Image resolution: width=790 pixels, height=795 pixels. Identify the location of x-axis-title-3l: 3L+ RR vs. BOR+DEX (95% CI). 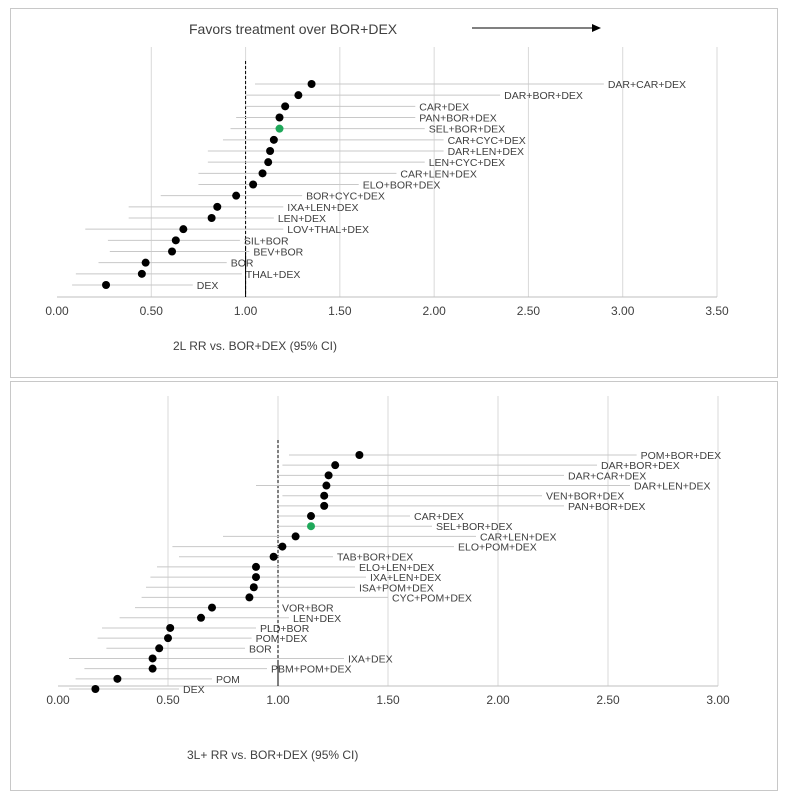
(273, 755).